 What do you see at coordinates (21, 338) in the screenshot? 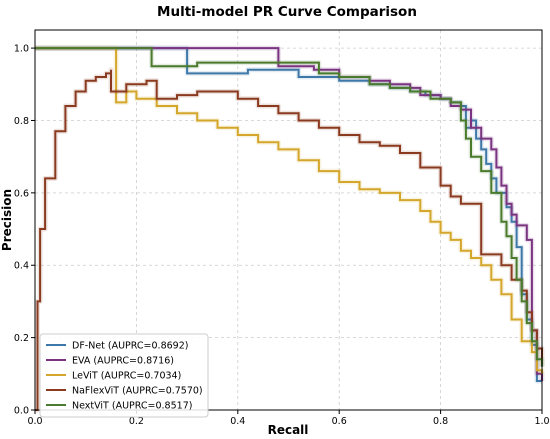
I see `y-tick-label: 0.2` at bounding box center [21, 338].